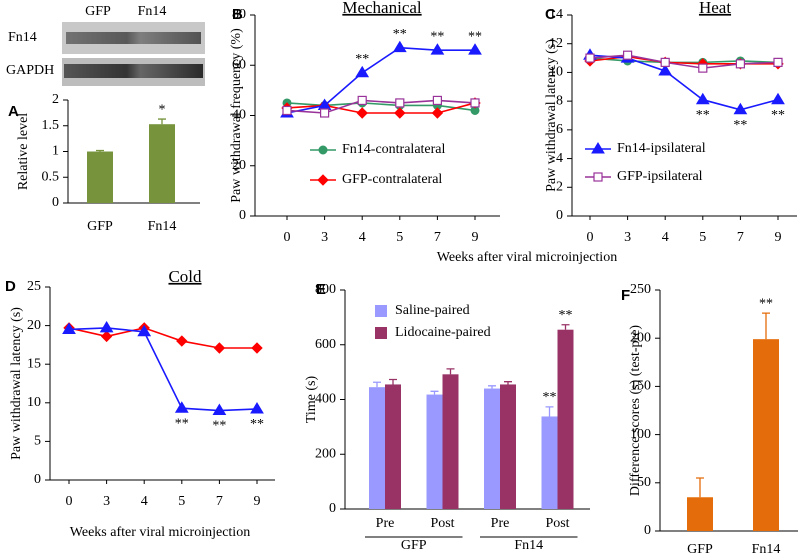  What do you see at coordinates (311, 400) in the screenshot?
I see `y-axis-label: Time (s)` at bounding box center [311, 400].